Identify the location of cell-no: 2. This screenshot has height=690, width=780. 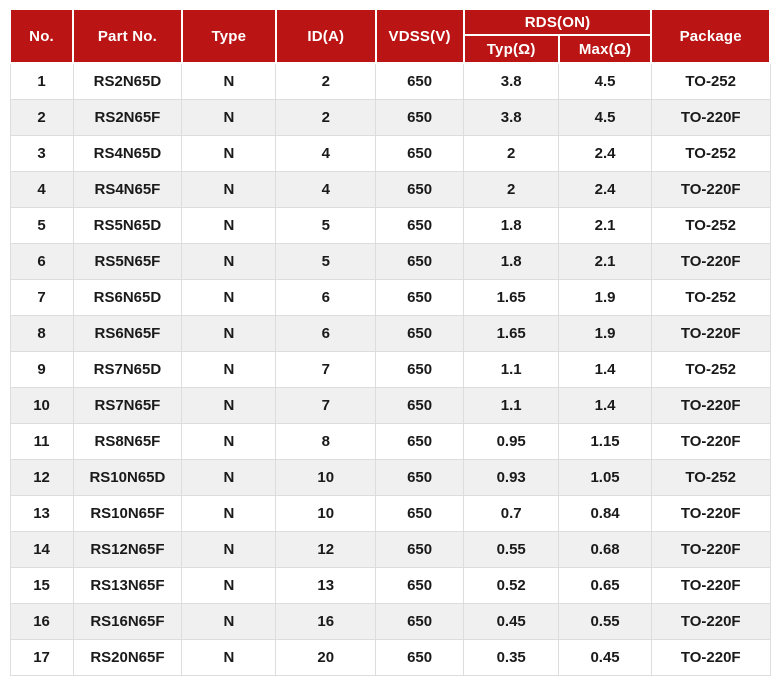
(41, 117).